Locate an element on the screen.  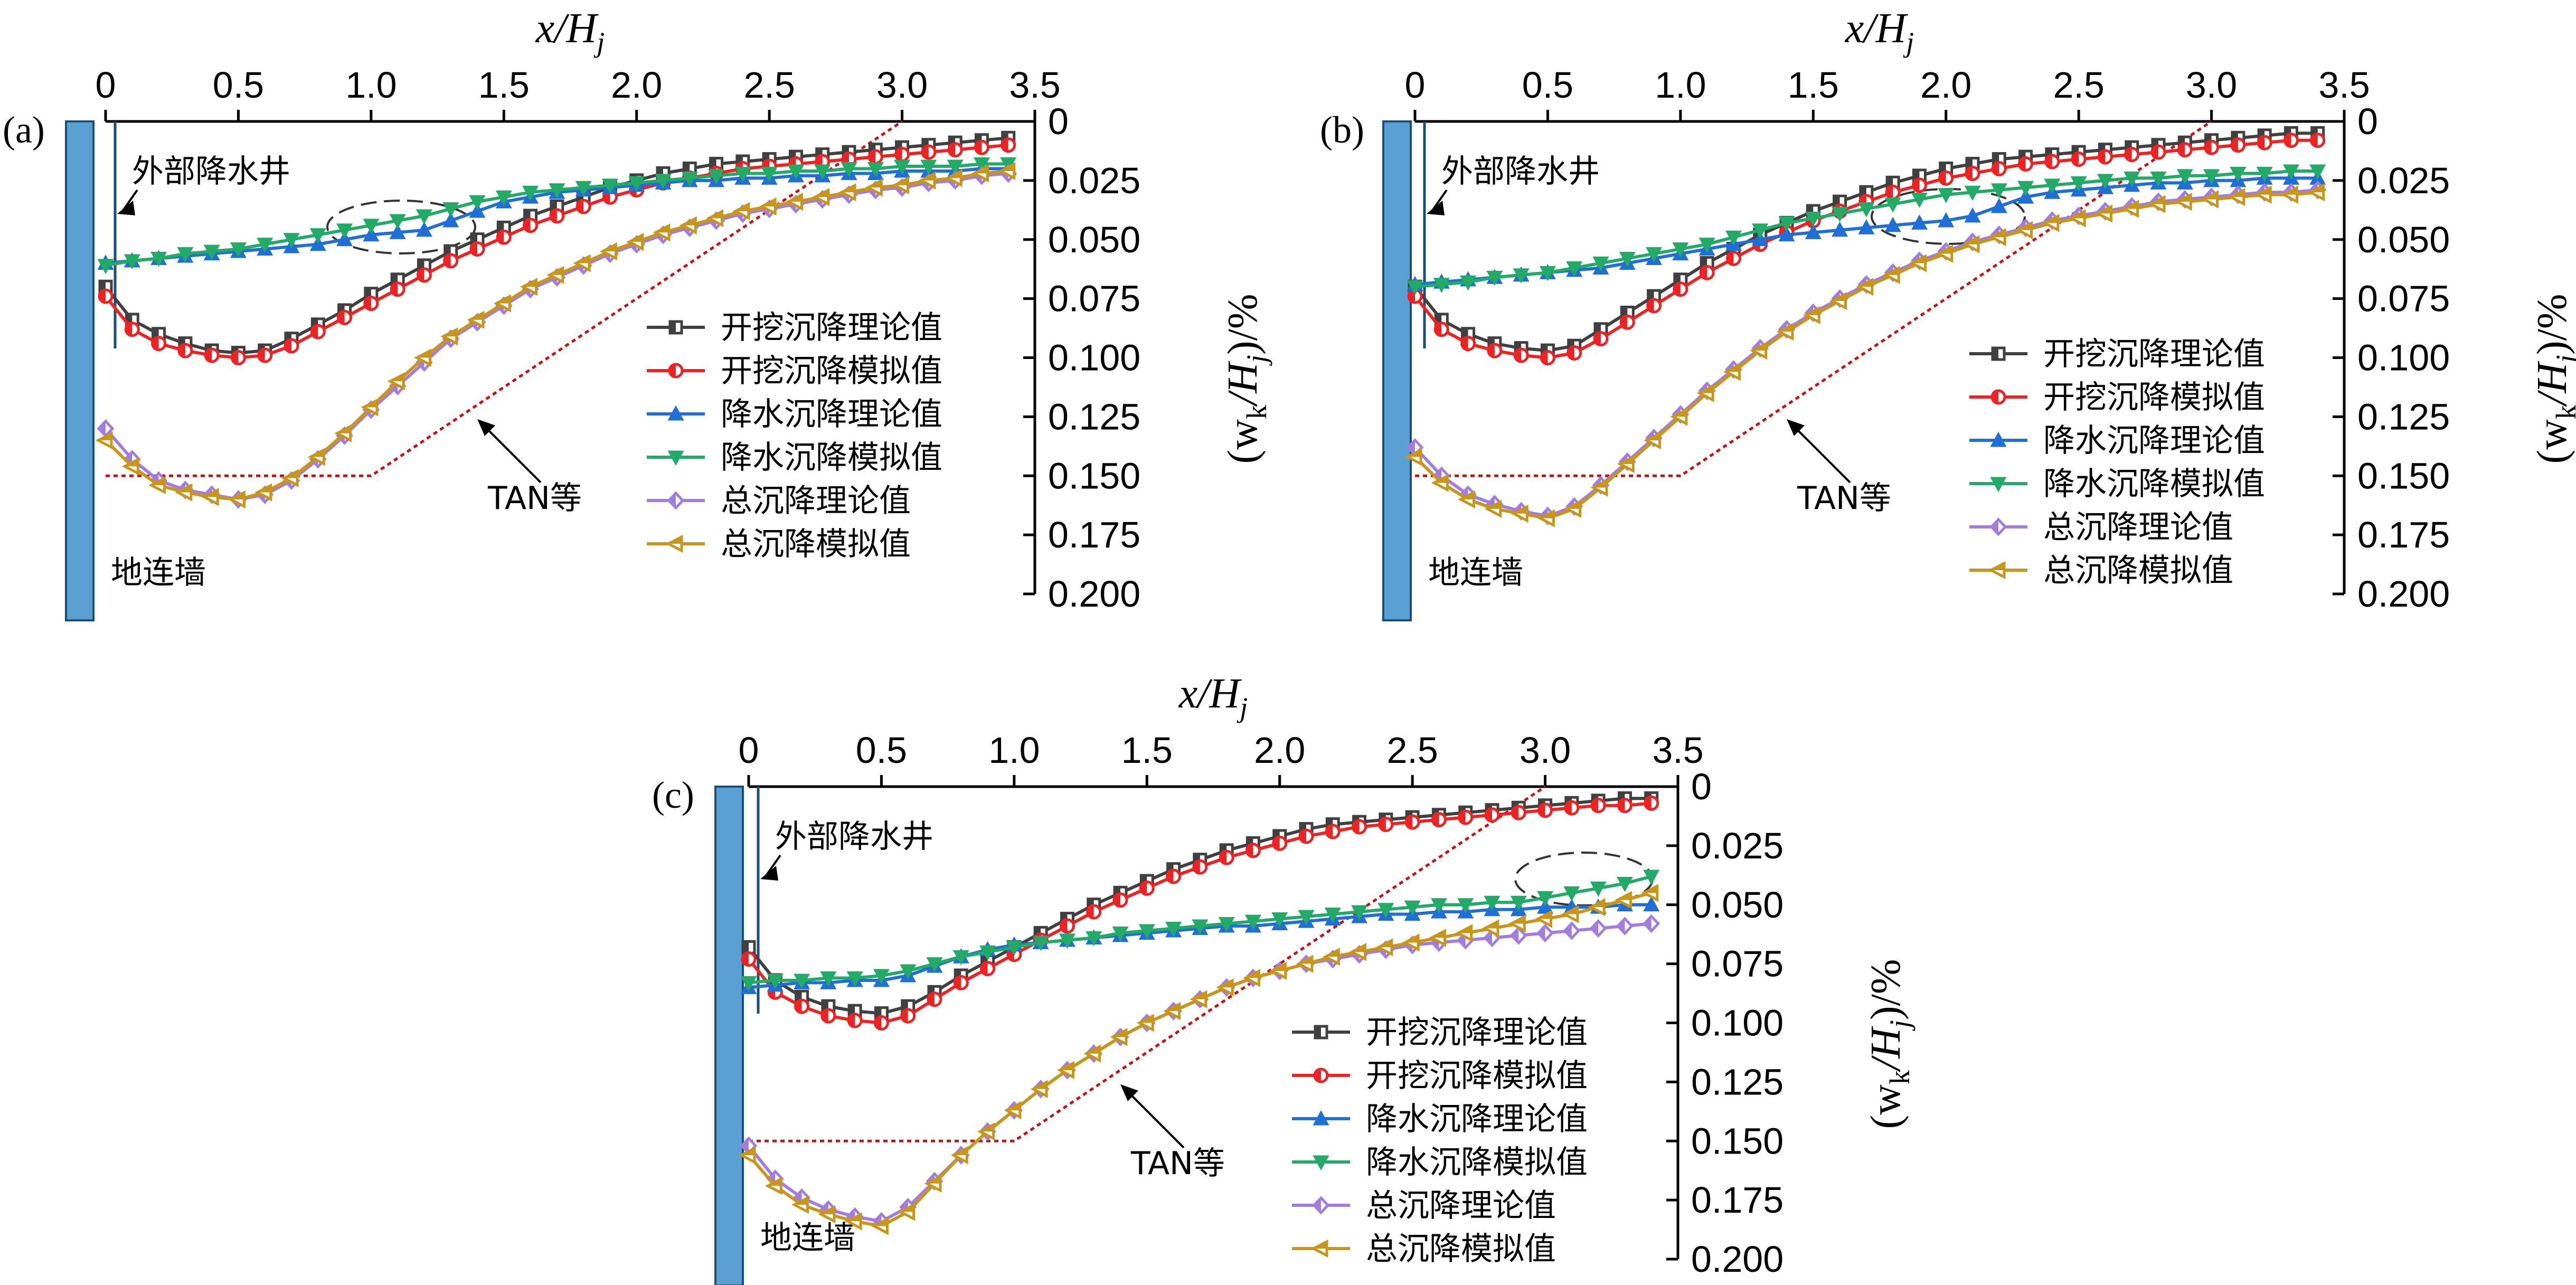
legend-label: 开挖沉降理论值 is located at coordinates (831, 327).